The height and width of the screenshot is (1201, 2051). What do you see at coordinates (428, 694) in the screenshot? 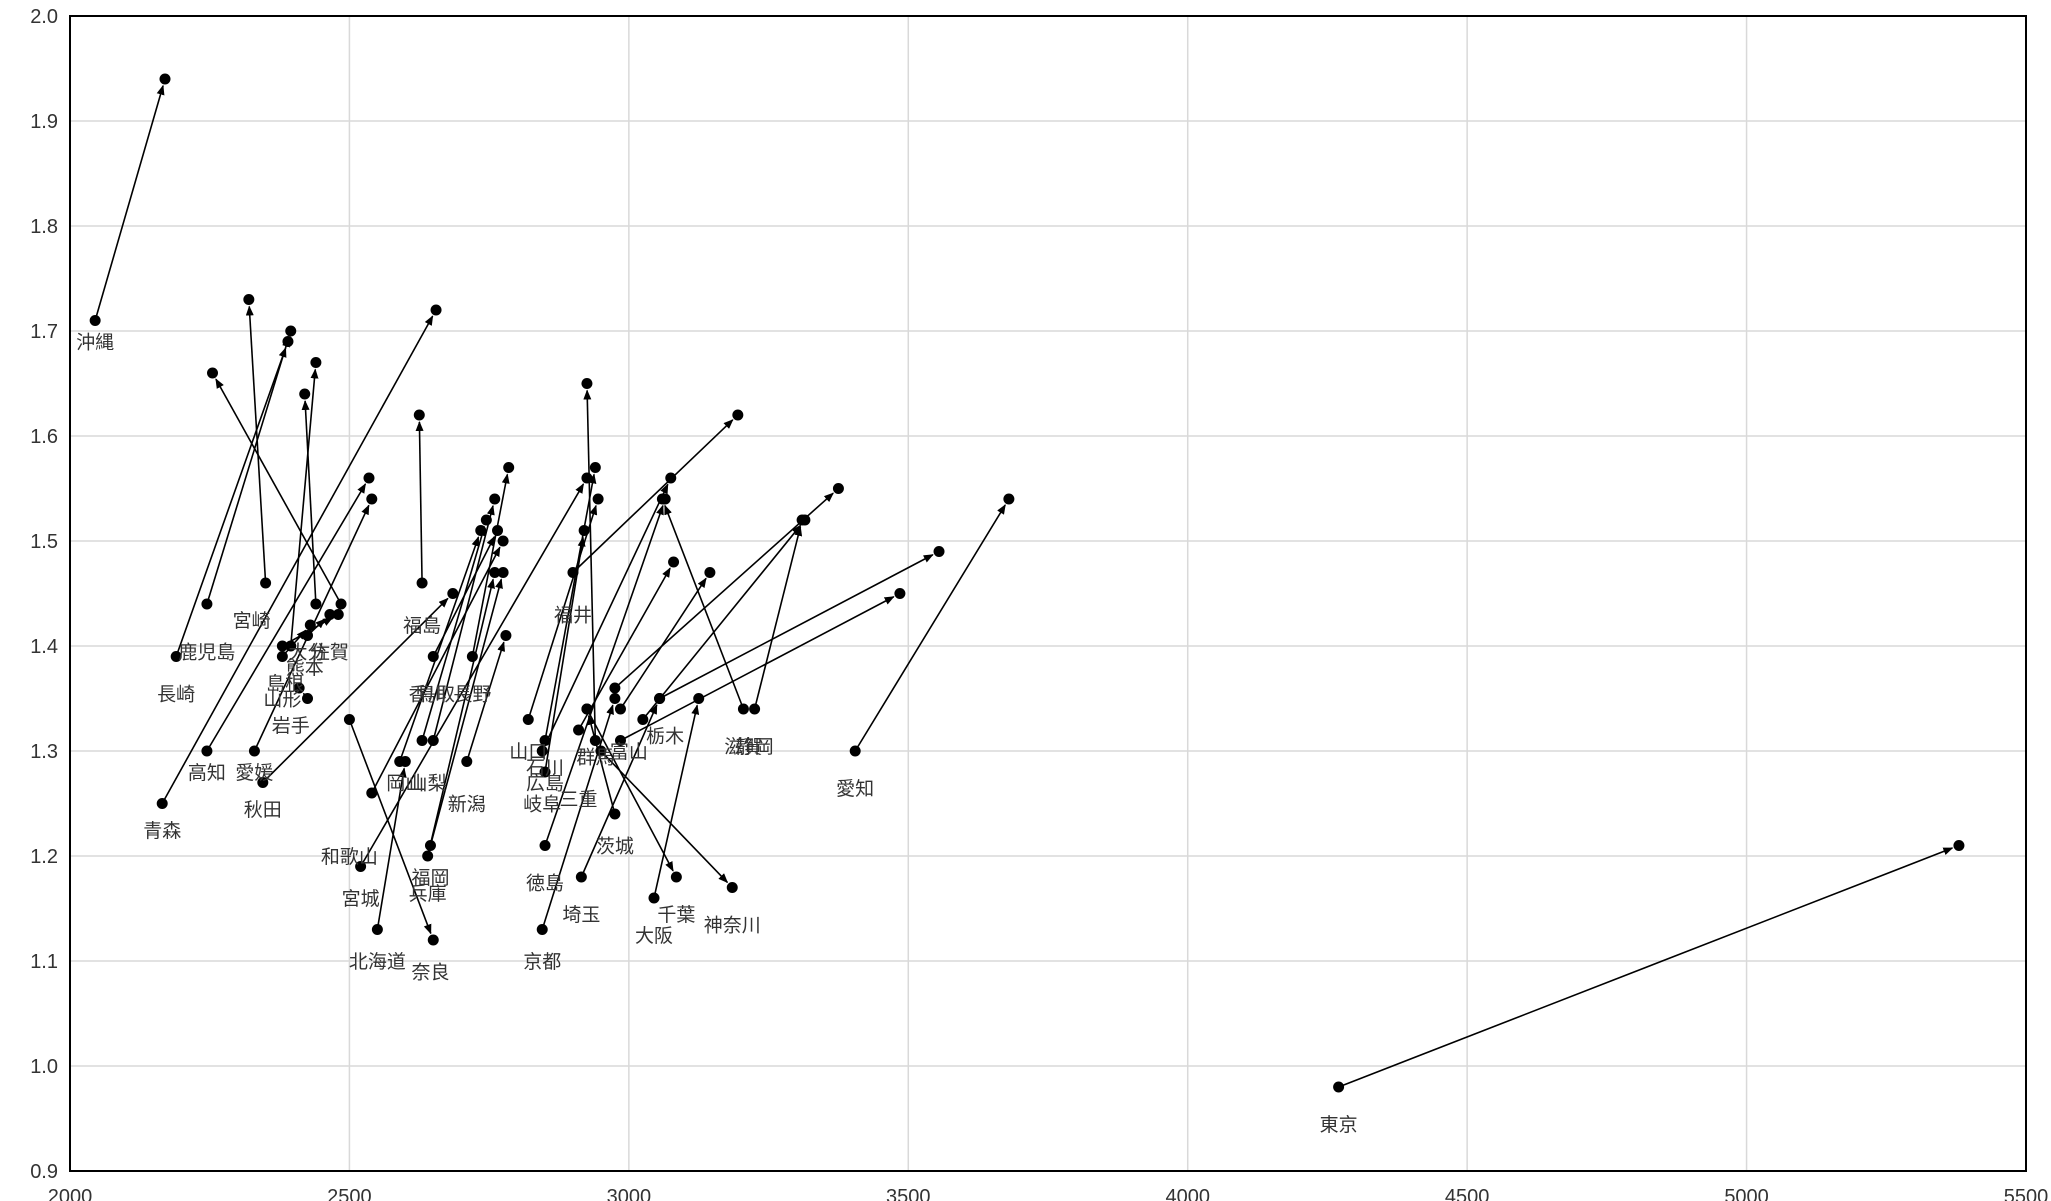
I see `prefecture-label: 香川` at bounding box center [428, 694].